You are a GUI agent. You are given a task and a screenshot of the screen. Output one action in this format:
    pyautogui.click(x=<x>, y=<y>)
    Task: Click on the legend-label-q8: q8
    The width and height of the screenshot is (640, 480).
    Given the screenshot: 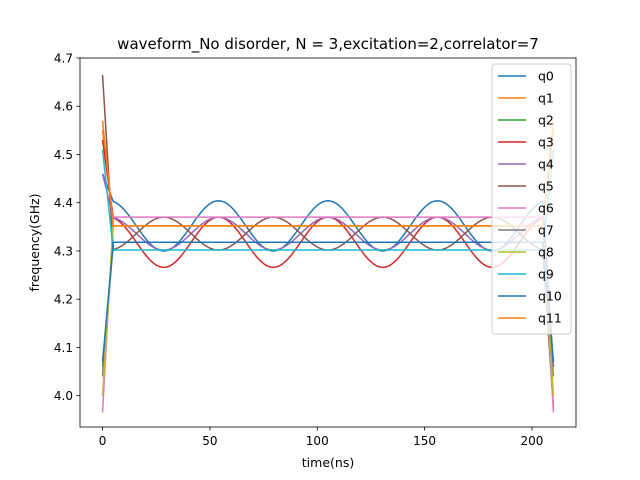 What is the action you would take?
    pyautogui.click(x=546, y=252)
    